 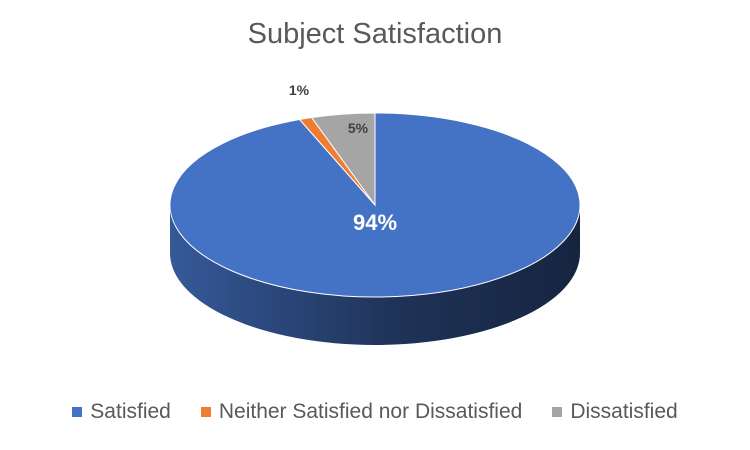 I want to click on legend-swatch-neither, so click(x=205, y=412).